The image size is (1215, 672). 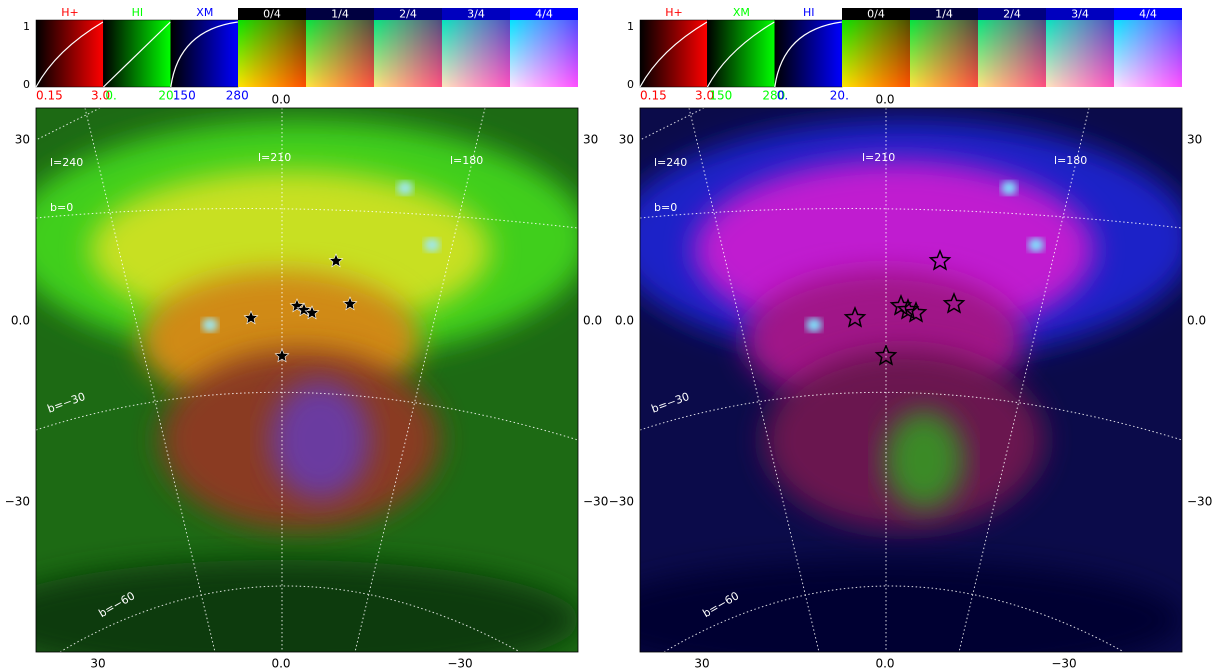 I want to click on range-label: 3.0, so click(x=704, y=96).